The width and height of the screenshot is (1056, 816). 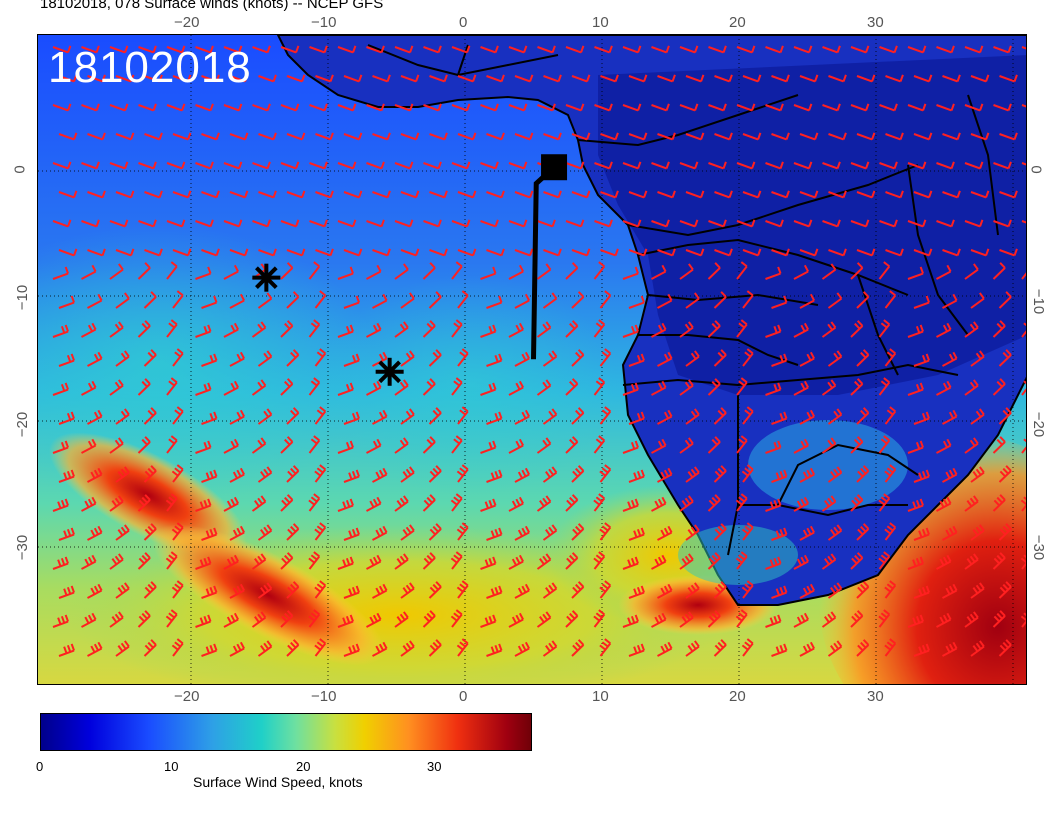 What do you see at coordinates (266, 277) in the screenshot?
I see `storm-symbol` at bounding box center [266, 277].